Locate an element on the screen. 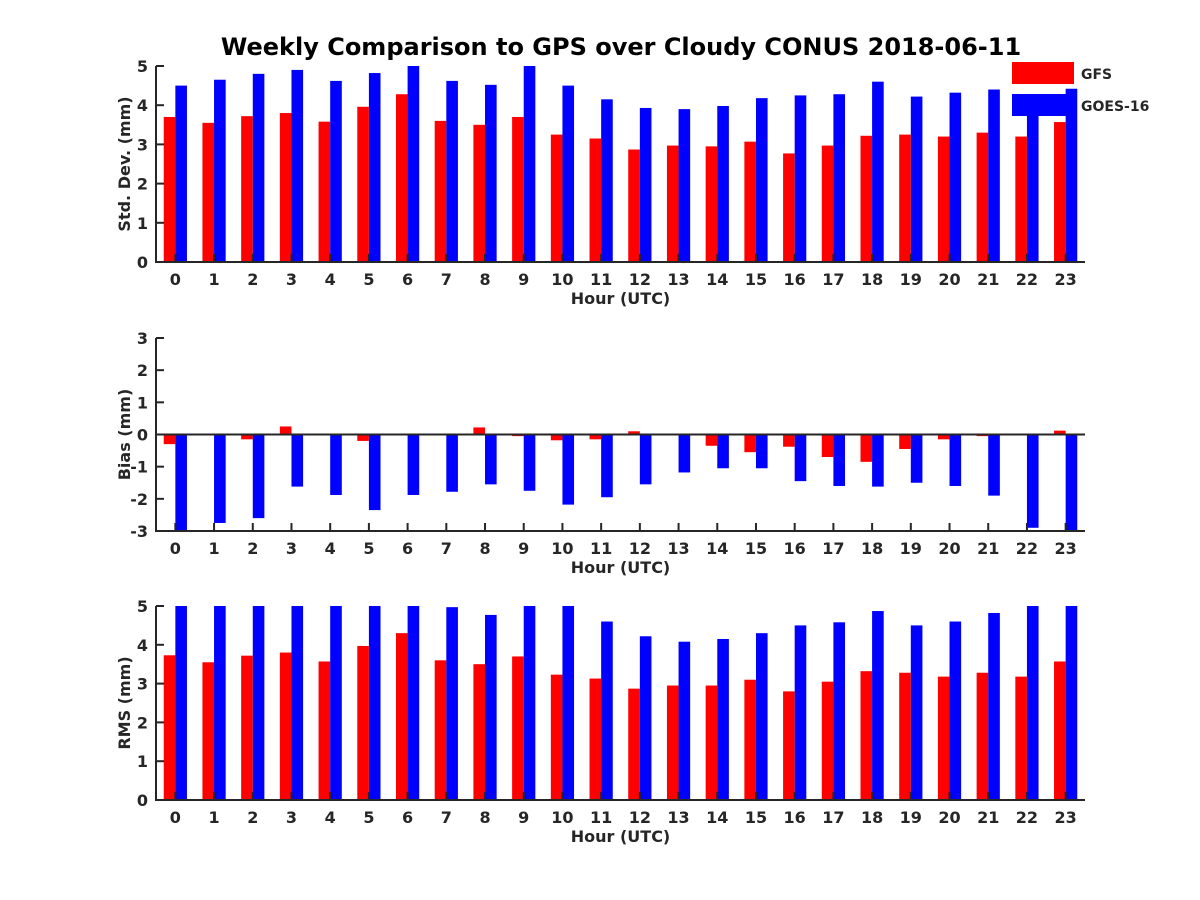 The image size is (1200, 900). x-tick-label: 16 is located at coordinates (795, 817).